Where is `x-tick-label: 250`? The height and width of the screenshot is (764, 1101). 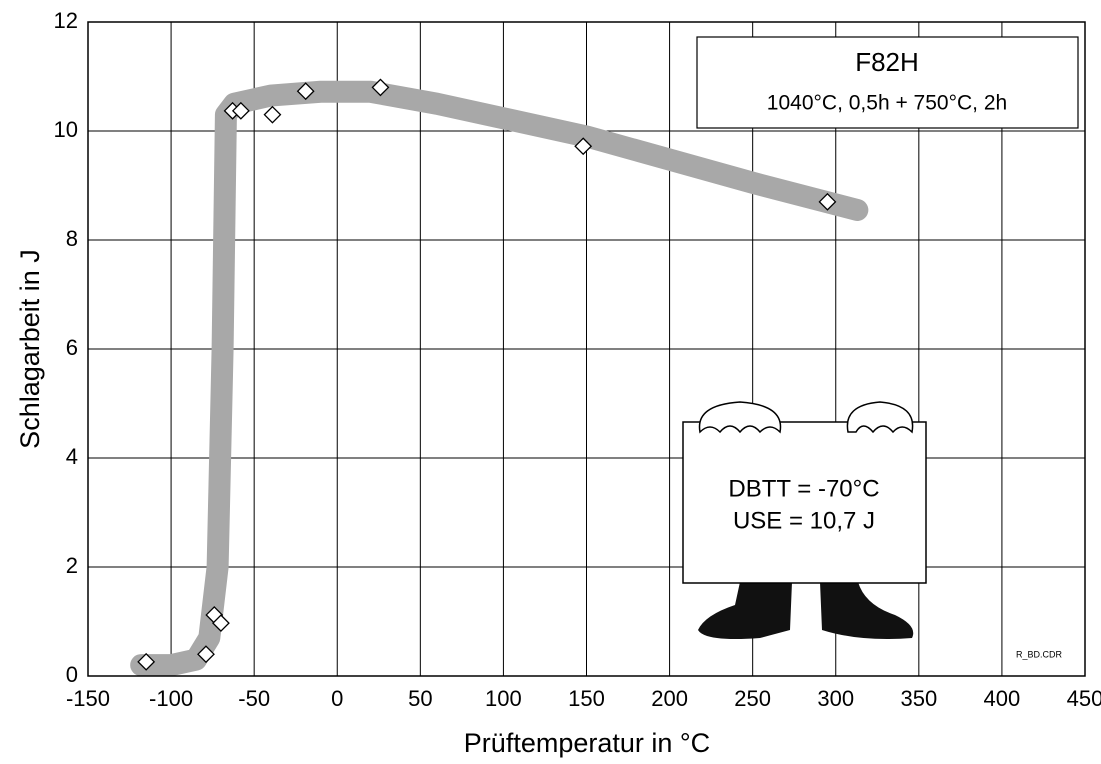
x-tick-label: 250 is located at coordinates (752, 698).